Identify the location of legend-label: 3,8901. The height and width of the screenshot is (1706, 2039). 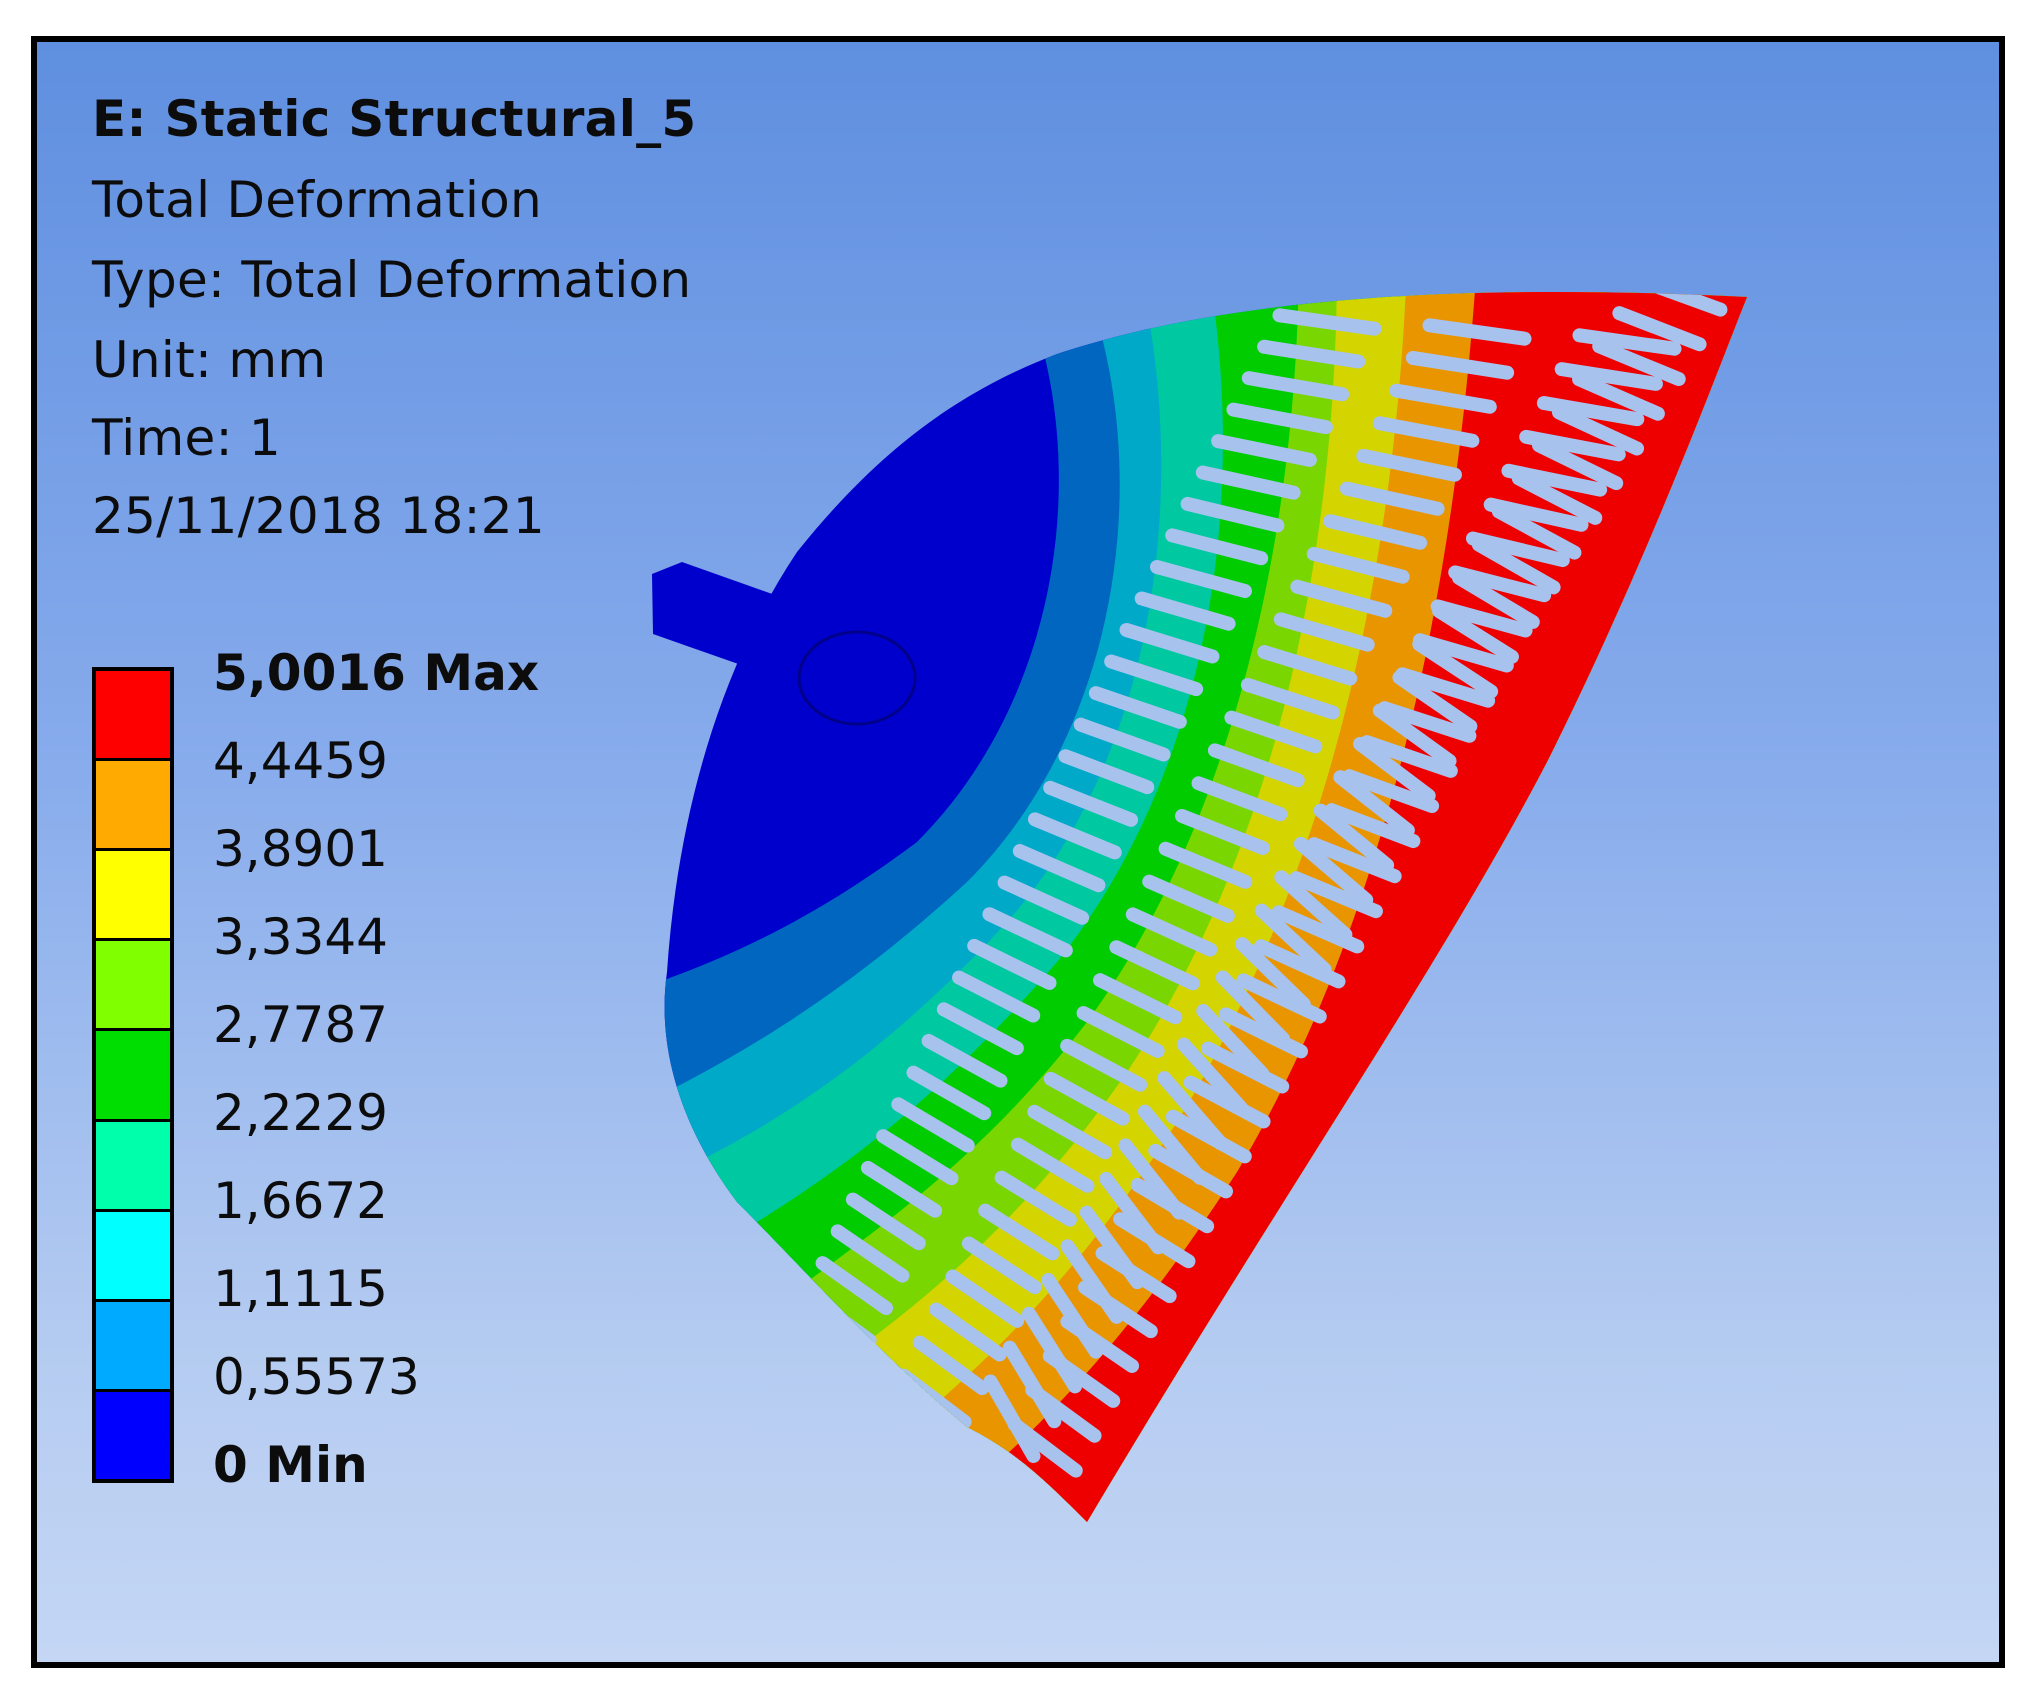
(300, 849).